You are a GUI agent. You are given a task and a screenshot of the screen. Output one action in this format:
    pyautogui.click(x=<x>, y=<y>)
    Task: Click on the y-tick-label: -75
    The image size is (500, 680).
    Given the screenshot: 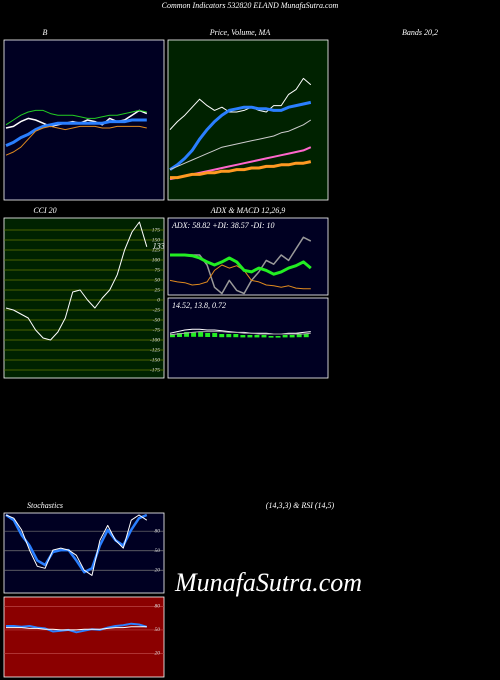 What is the action you would take?
    pyautogui.click(x=157, y=330)
    